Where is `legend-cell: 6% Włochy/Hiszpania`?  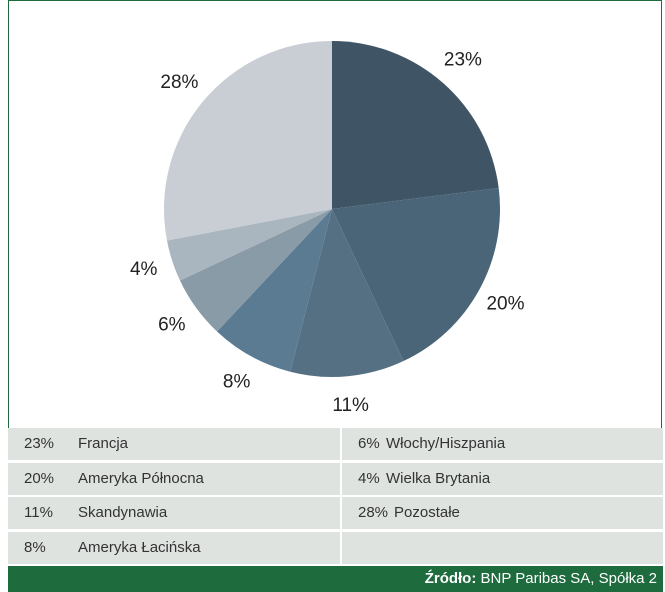 legend-cell: 6% Włochy/Hiszpania is located at coordinates (502, 444).